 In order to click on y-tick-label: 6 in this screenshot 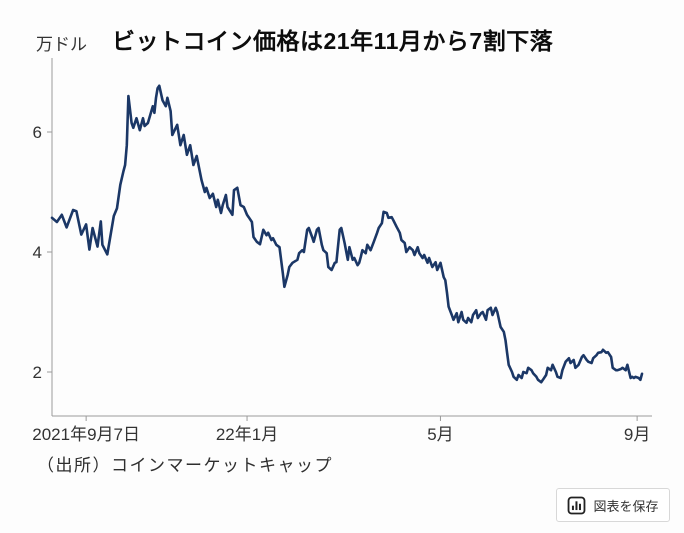, I will do `click(37, 132)`.